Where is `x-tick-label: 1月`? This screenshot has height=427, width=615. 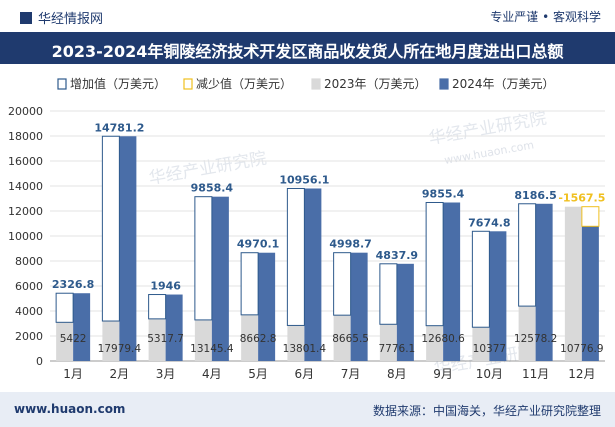 x-tick-label: 1月 is located at coordinates (73, 374).